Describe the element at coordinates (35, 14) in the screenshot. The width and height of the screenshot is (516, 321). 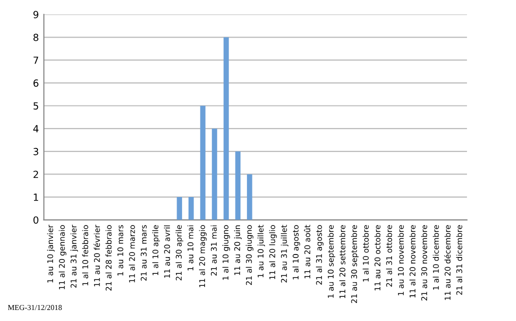
I see `y-tick-label: 9` at that location.